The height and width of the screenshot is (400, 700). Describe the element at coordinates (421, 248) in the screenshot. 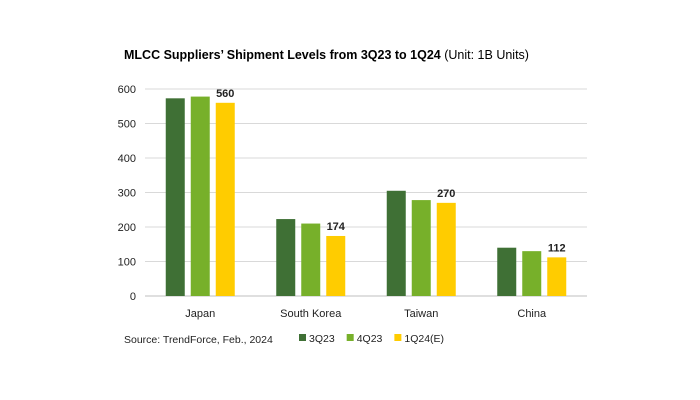

I see `bar-4q23-taiwan` at that location.